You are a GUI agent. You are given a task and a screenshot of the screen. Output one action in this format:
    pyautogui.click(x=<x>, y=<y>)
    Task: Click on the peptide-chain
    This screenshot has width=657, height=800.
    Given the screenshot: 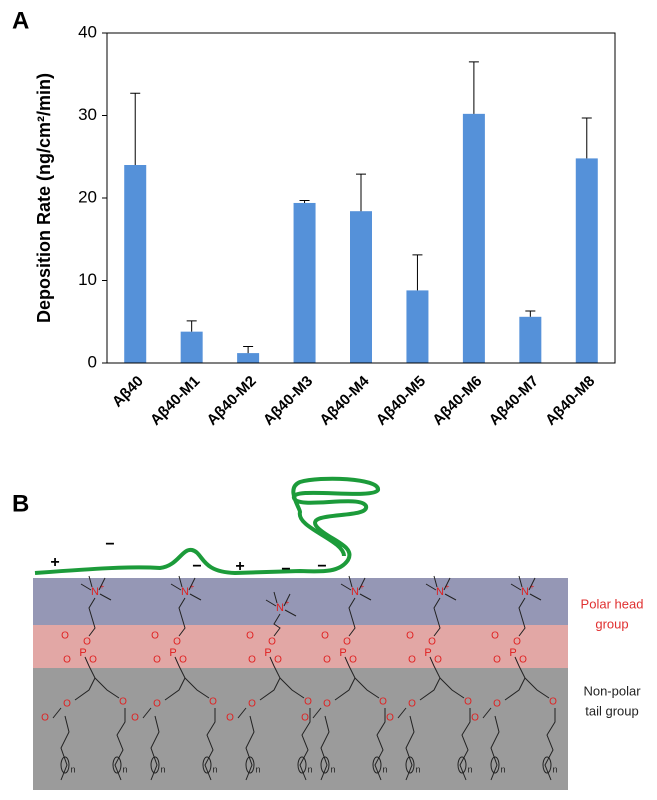 What is the action you would take?
    pyautogui.click(x=207, y=526)
    